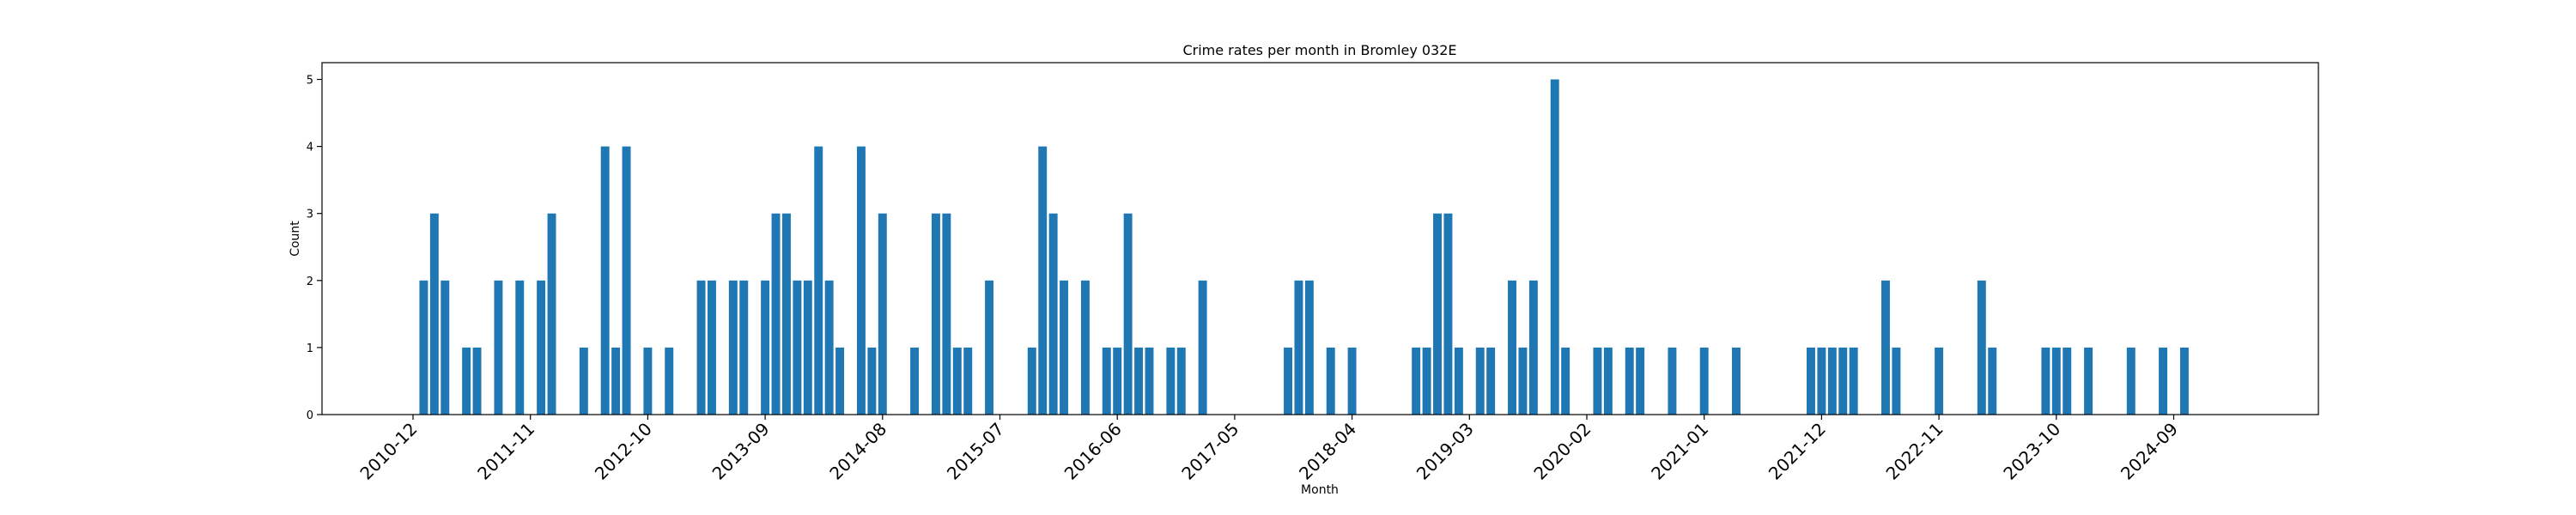 The image size is (2576, 515). What do you see at coordinates (623, 451) in the screenshot?
I see `x-tick-label: 2012-10` at bounding box center [623, 451].